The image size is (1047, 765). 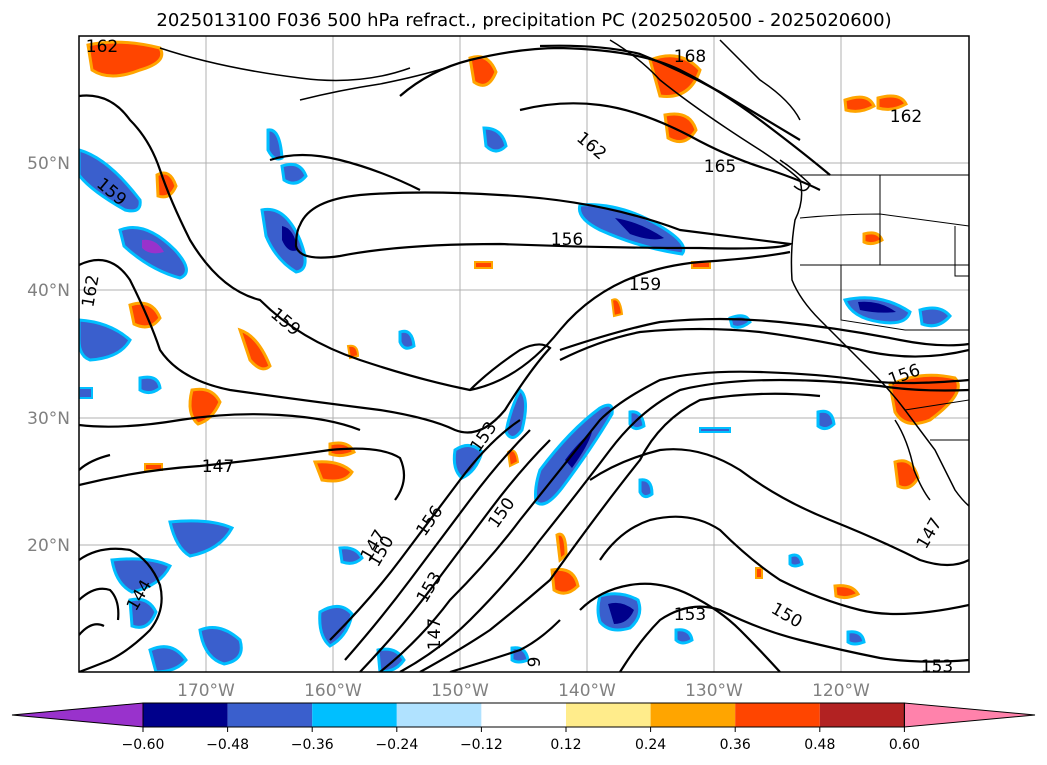 What do you see at coordinates (567, 240) in the screenshot?
I see `contour-label: 156` at bounding box center [567, 240].